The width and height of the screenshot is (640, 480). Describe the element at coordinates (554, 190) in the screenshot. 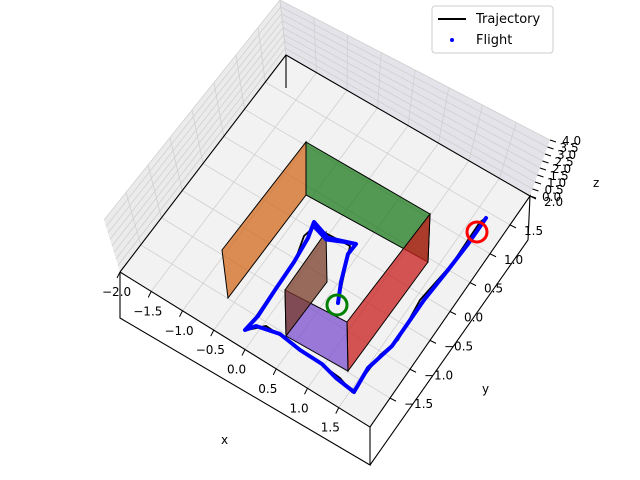

I see `z-tick-label: 0.5` at that location.